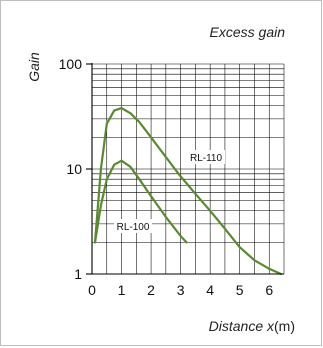 The image size is (323, 348). I want to click on y-tick-label: 1, so click(78, 274).